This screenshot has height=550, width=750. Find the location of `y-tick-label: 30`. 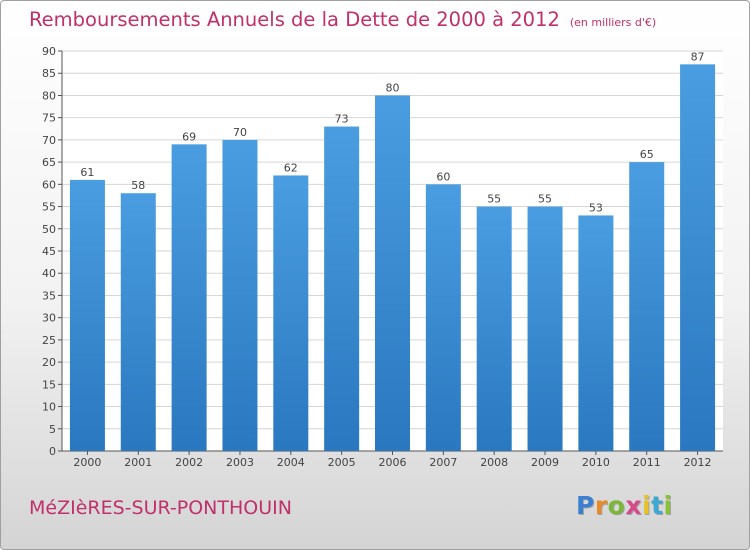

y-tick-label: 30 is located at coordinates (49, 318).